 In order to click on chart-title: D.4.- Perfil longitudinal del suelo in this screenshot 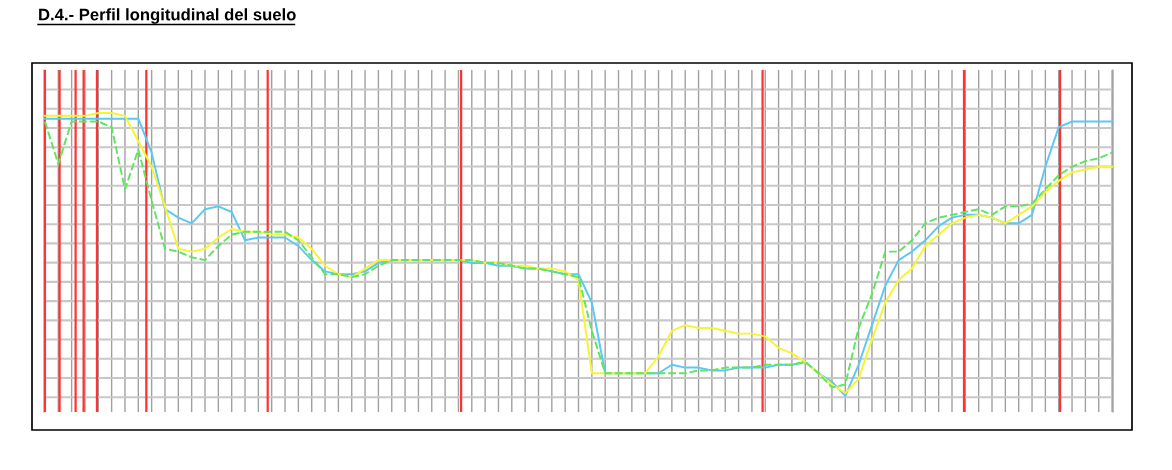, I will do `click(167, 16)`.